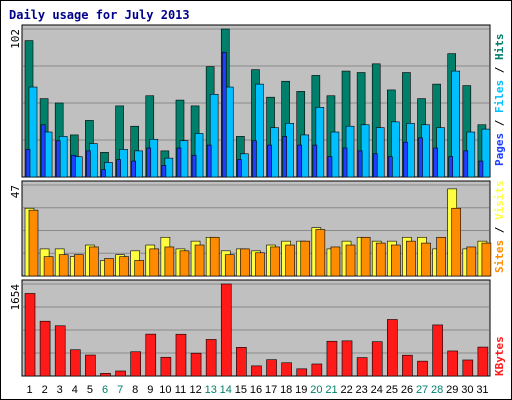 The image size is (512, 400). Describe the element at coordinates (499, 226) in the screenshot. I see `panel-2-legend: Sites / Visits` at that location.